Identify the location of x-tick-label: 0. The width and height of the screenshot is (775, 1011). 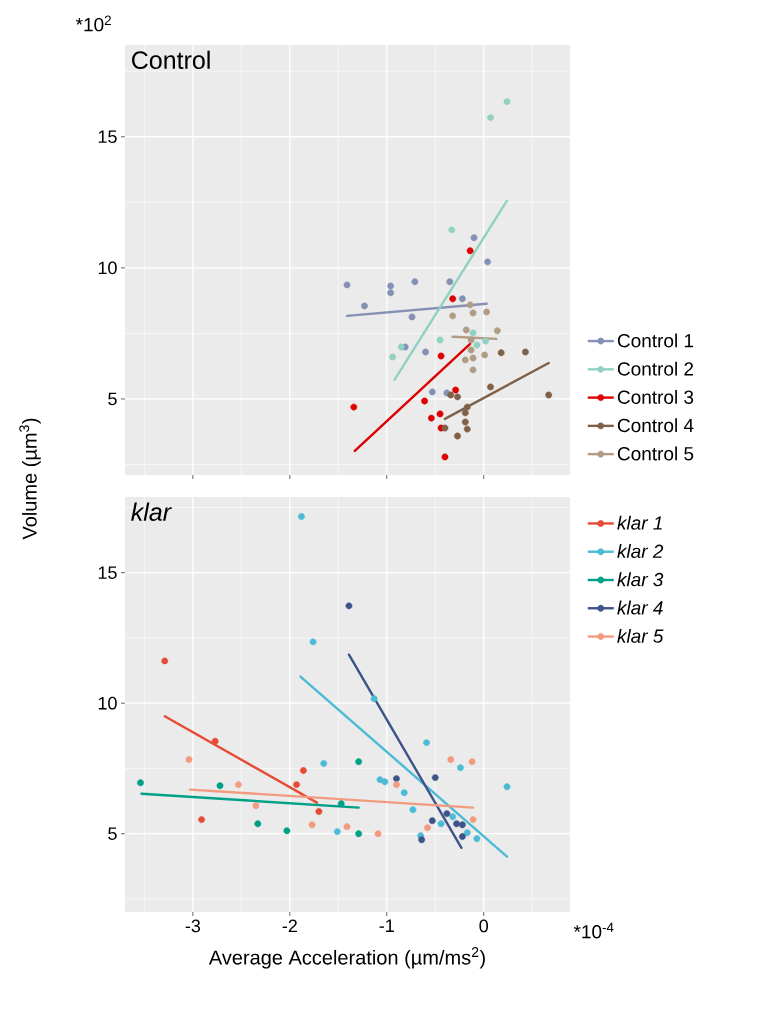
(484, 926).